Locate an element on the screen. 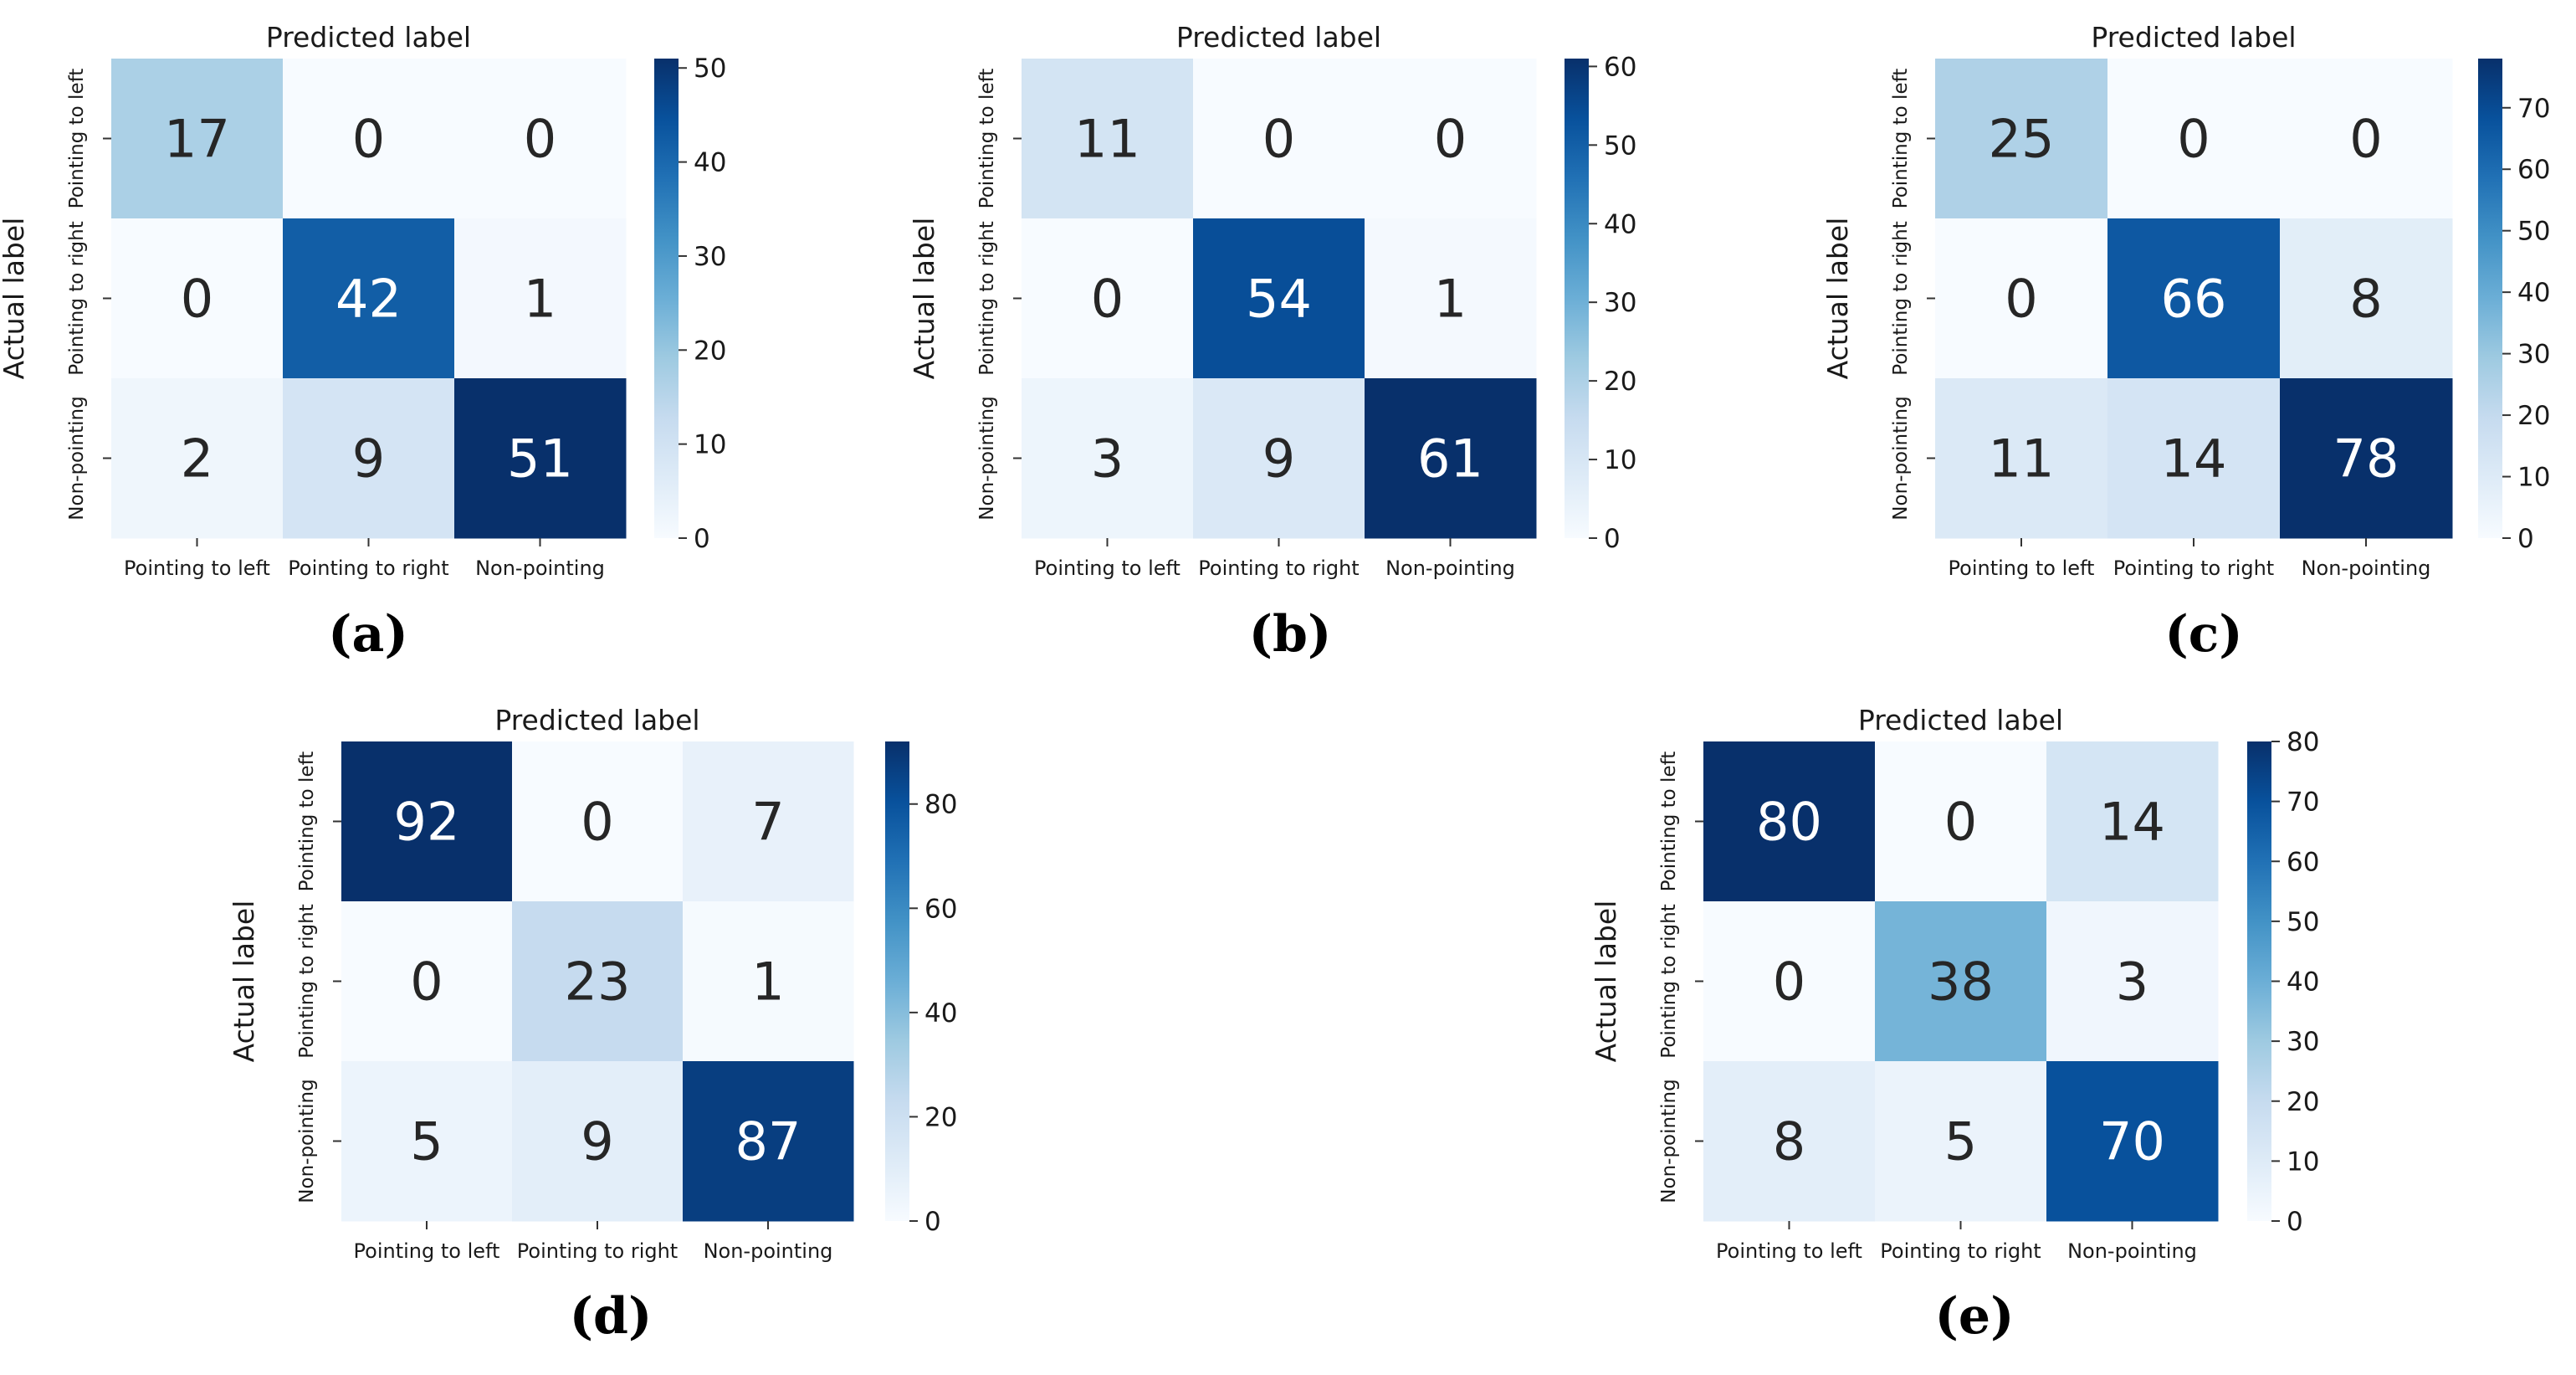  panel-label: (a) is located at coordinates (368, 634).